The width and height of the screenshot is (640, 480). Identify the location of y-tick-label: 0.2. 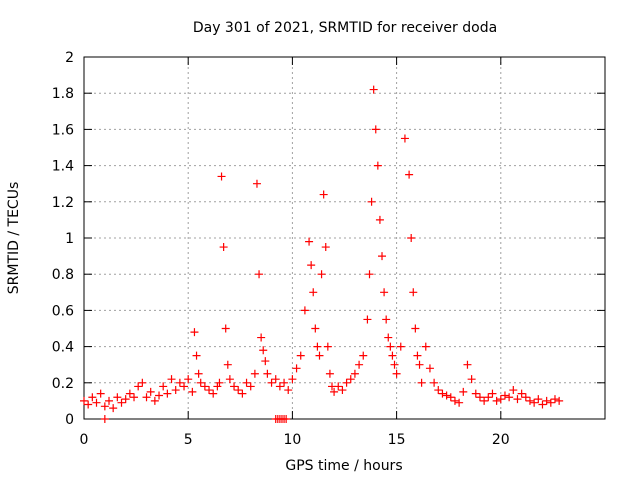
(63, 384).